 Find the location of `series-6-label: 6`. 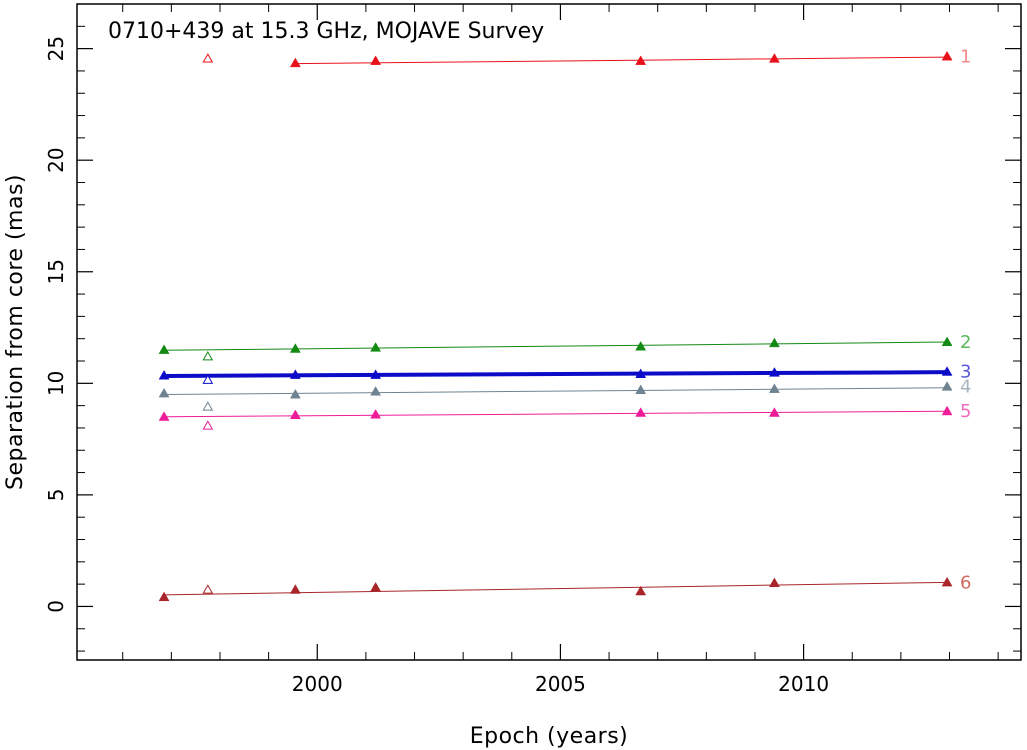

series-6-label: 6 is located at coordinates (965, 582).